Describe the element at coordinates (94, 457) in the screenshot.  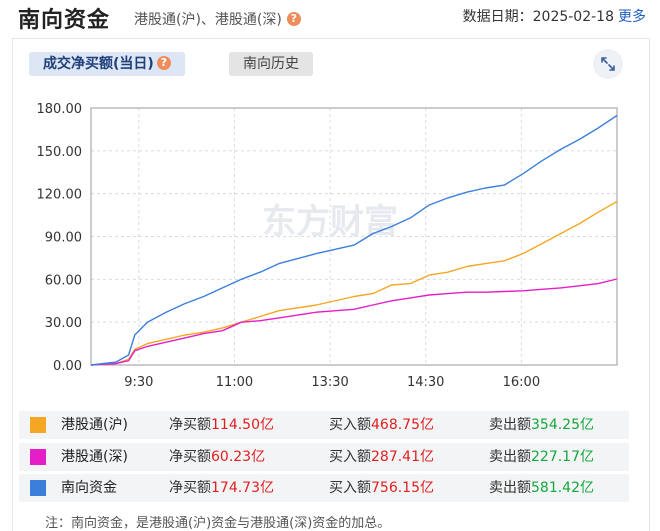
I see `legend-name: 港股通(深)` at that location.